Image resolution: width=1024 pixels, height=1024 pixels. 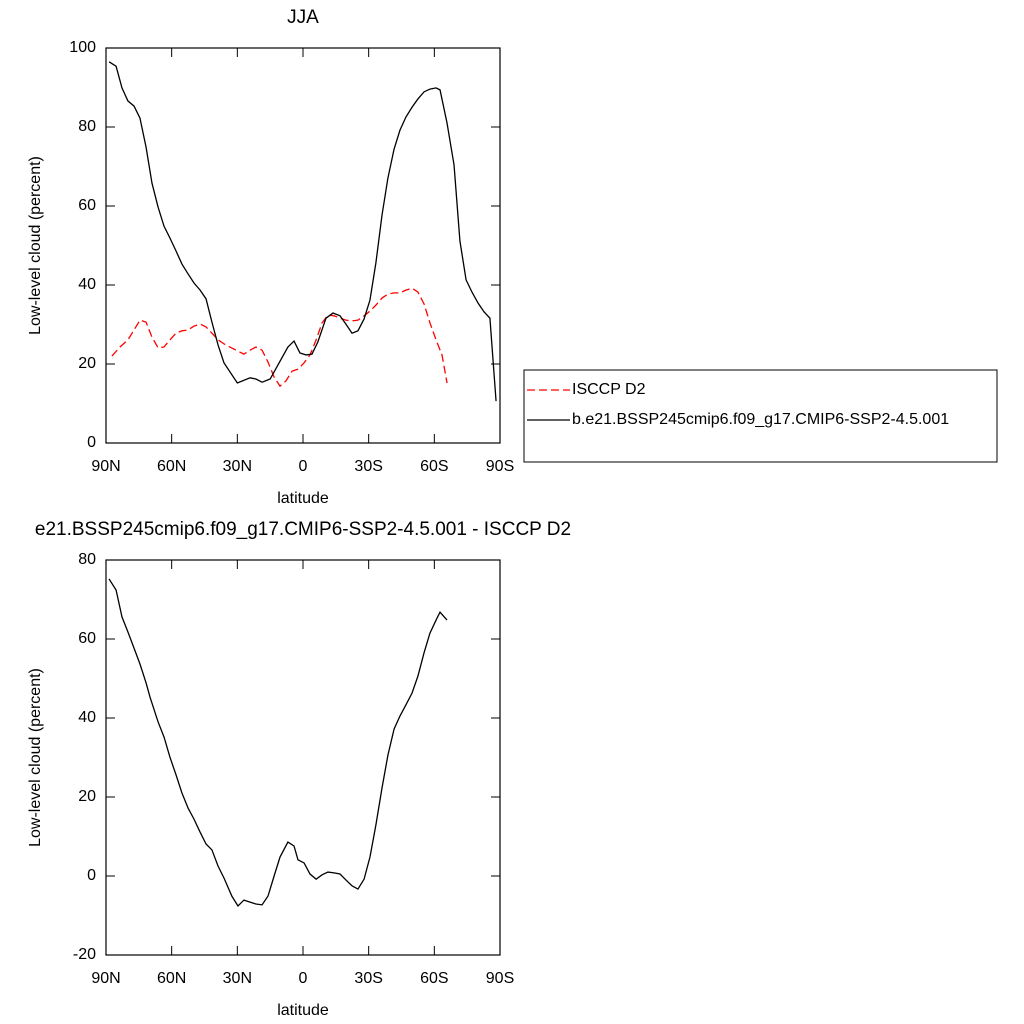 I want to click on legend-box, so click(x=760, y=416).